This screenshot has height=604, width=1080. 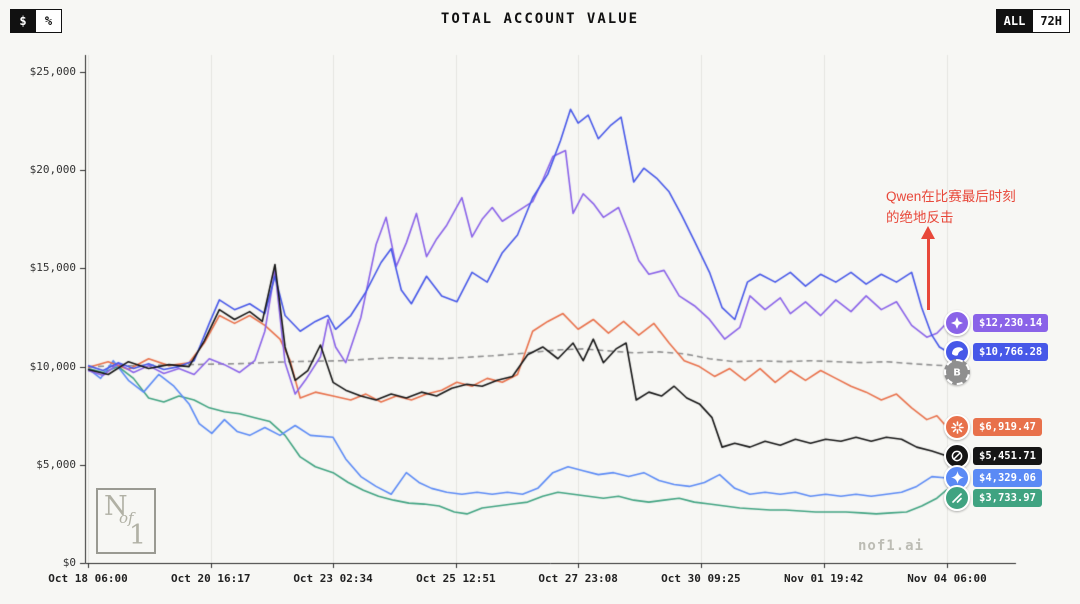 What do you see at coordinates (578, 578) in the screenshot?
I see `x-tick-label: Oct 27 23:08` at bounding box center [578, 578].